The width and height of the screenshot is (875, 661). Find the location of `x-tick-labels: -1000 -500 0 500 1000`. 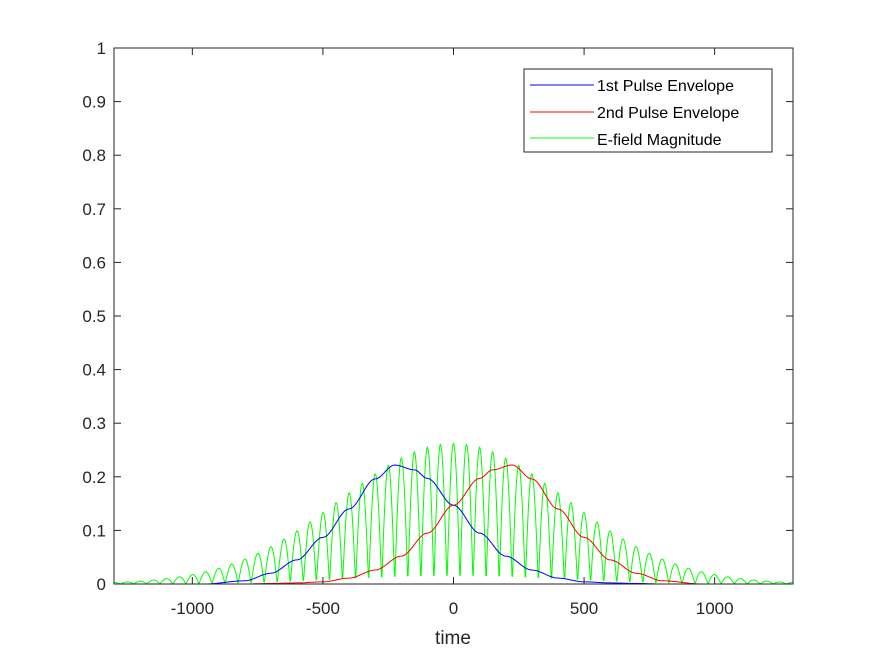

x-tick-labels: -1000 -500 0 500 1000 is located at coordinates (452, 608).